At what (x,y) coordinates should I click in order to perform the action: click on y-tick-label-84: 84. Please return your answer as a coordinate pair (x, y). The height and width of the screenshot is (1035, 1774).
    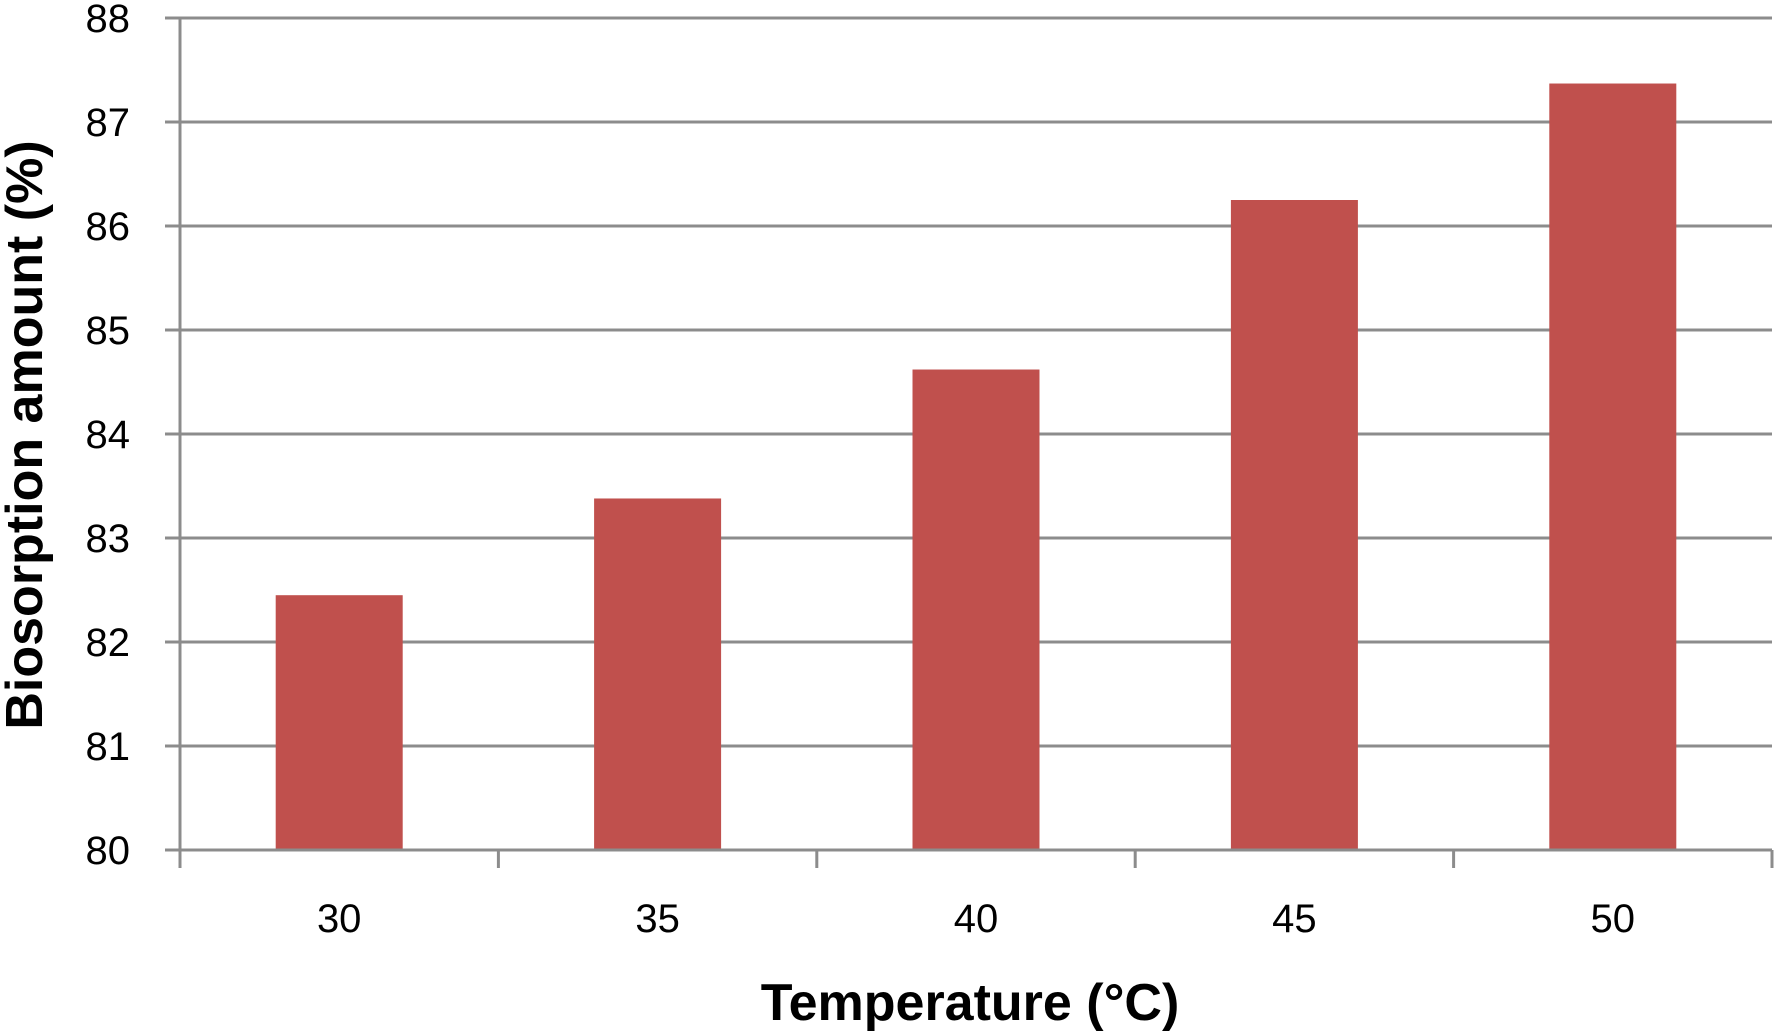
    Looking at the image, I should click on (108, 435).